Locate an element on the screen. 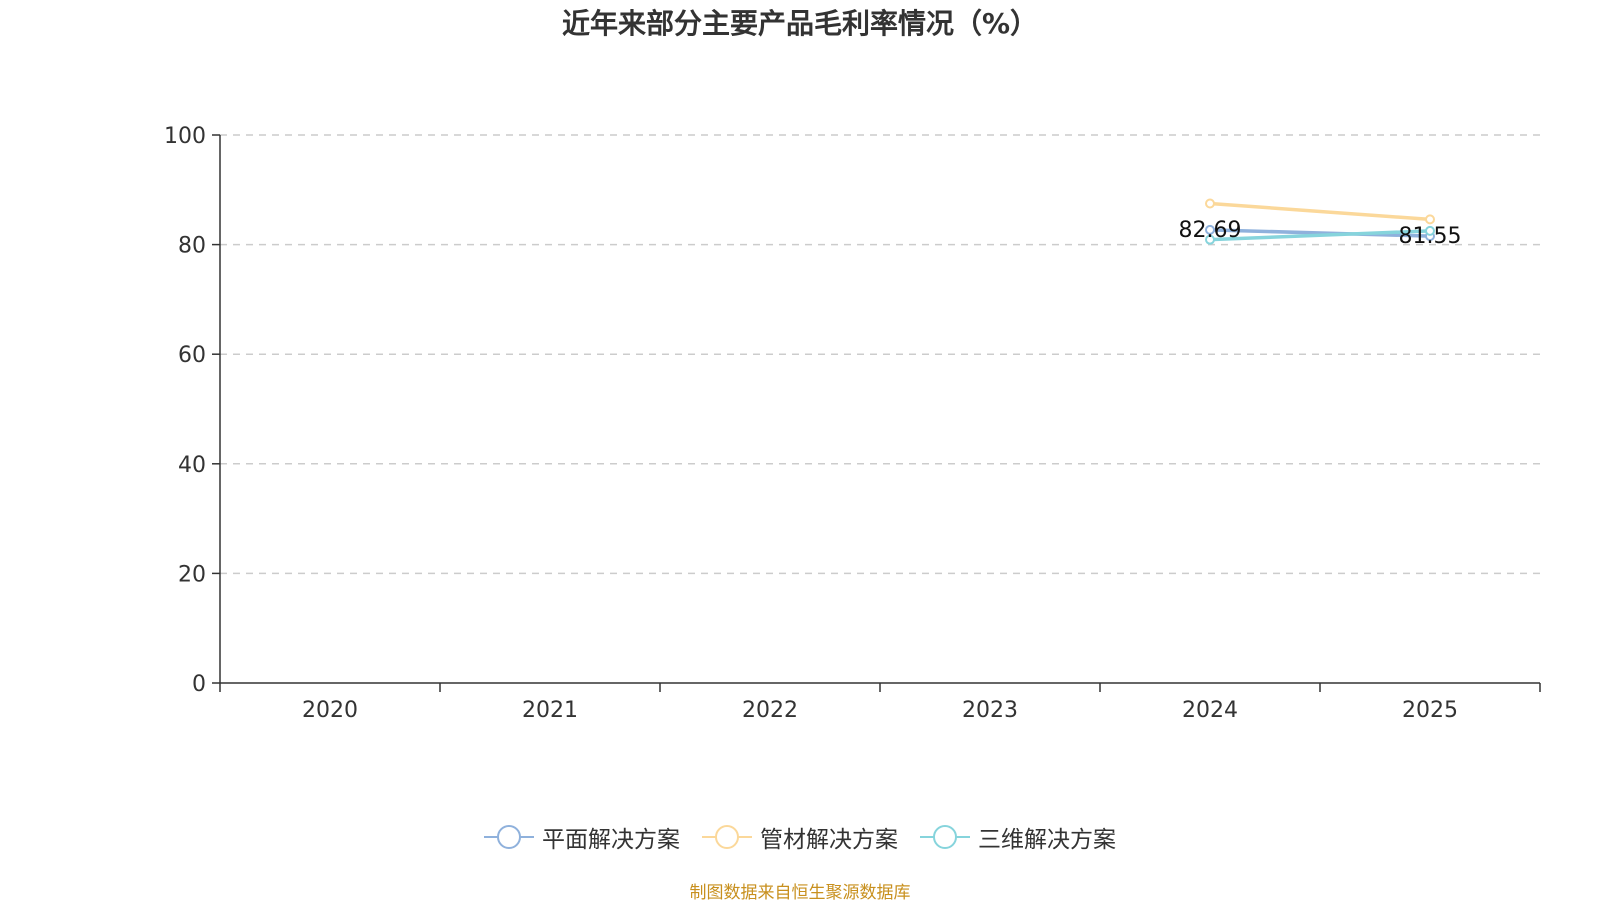  y-tick-label: 60 is located at coordinates (192, 355).